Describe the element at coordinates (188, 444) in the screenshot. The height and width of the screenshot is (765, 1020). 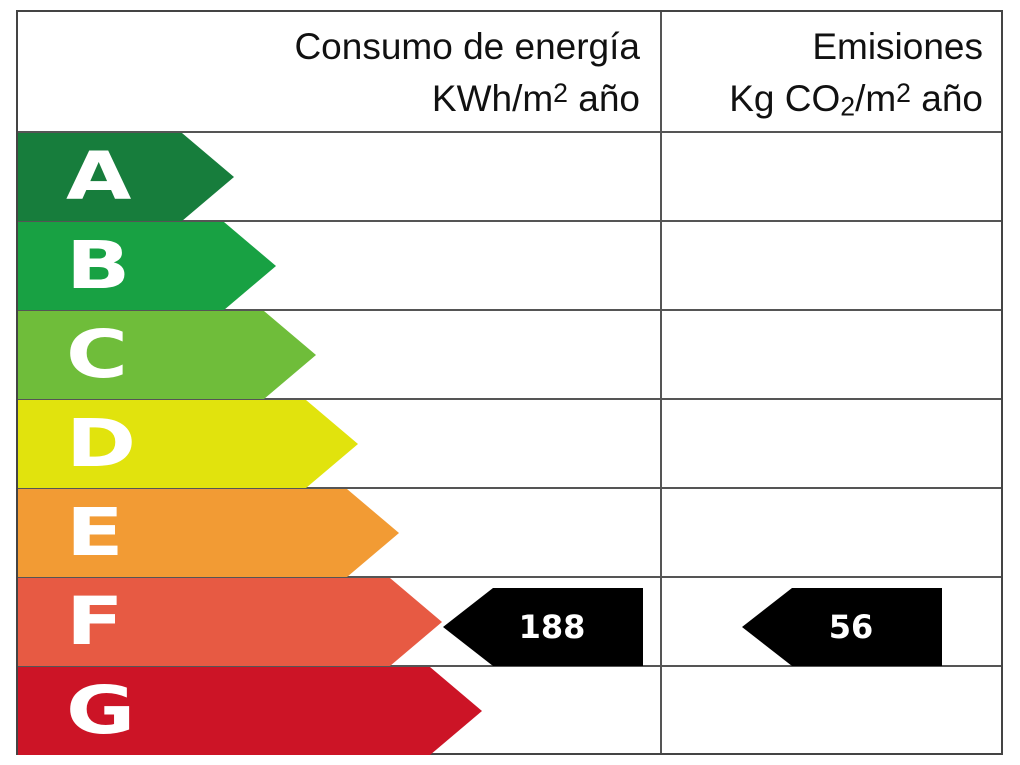
I see `rating-arrow-d: D` at that location.